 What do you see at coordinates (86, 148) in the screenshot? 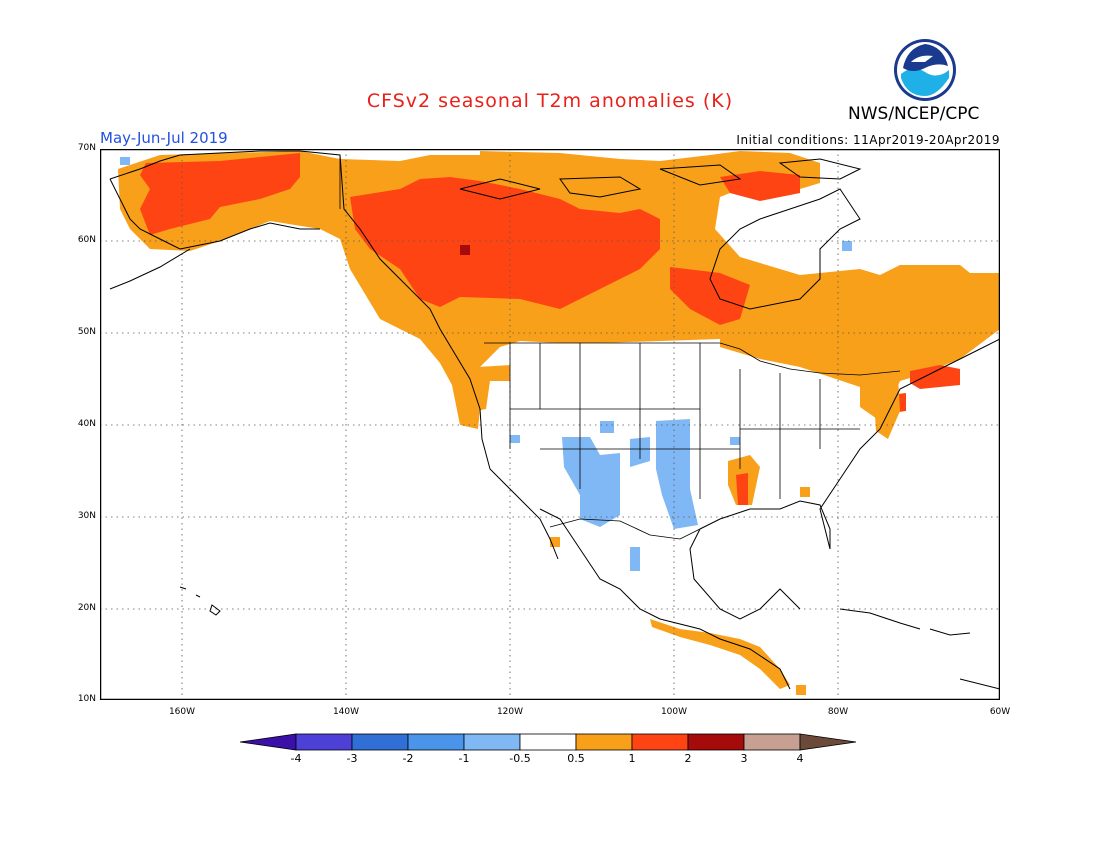
I see `lat-label: 70N` at bounding box center [86, 148].